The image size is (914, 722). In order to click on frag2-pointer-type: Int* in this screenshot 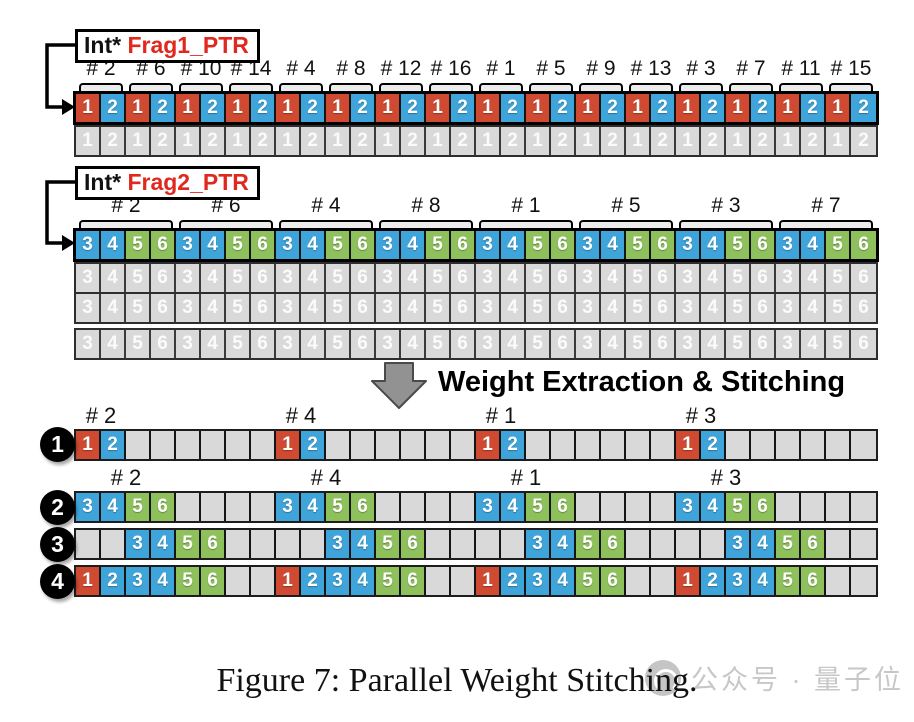, I will do `click(103, 182)`.